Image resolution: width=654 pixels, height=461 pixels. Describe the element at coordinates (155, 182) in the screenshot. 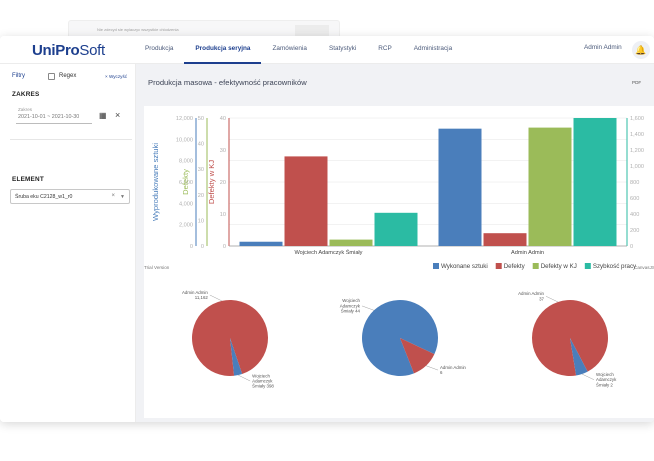

I see `axis-title-y1: Wyprodukowane sztuki` at that location.